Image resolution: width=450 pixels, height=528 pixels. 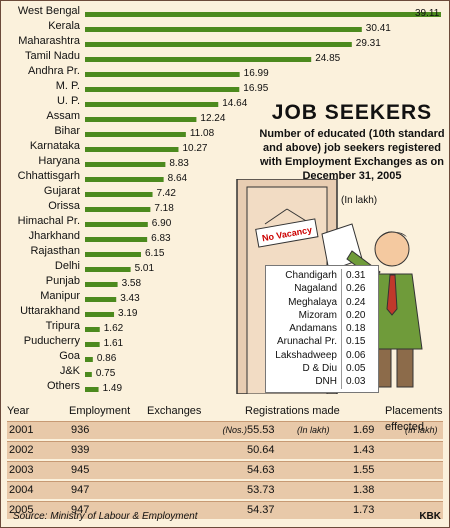 What do you see at coordinates (55, 146) in the screenshot?
I see `state-label: Karnataka` at bounding box center [55, 146].